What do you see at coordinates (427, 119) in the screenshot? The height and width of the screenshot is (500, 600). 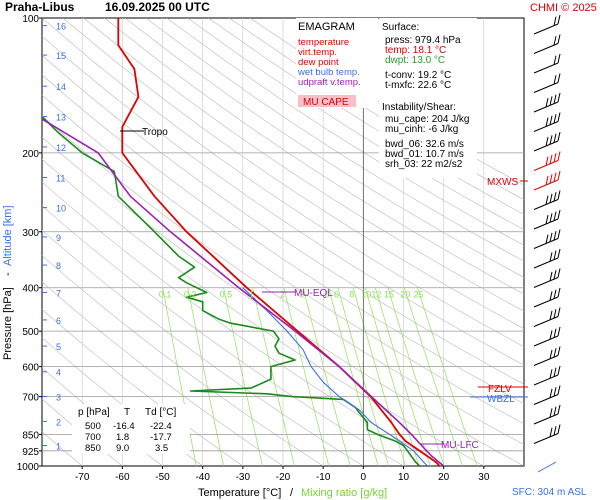 I see `instability-line: mu_cape: 204 J/kg` at bounding box center [427, 119].